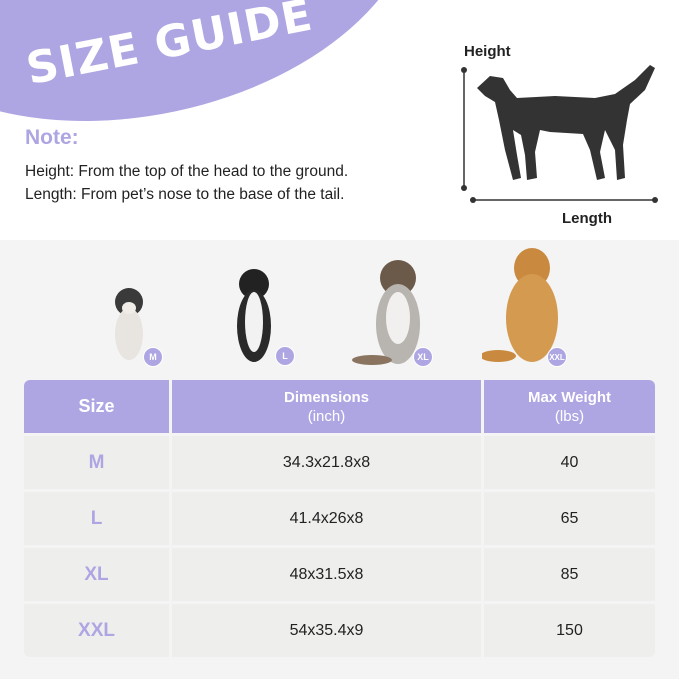  I want to click on header-dimensions-line2: (inch), so click(326, 416).